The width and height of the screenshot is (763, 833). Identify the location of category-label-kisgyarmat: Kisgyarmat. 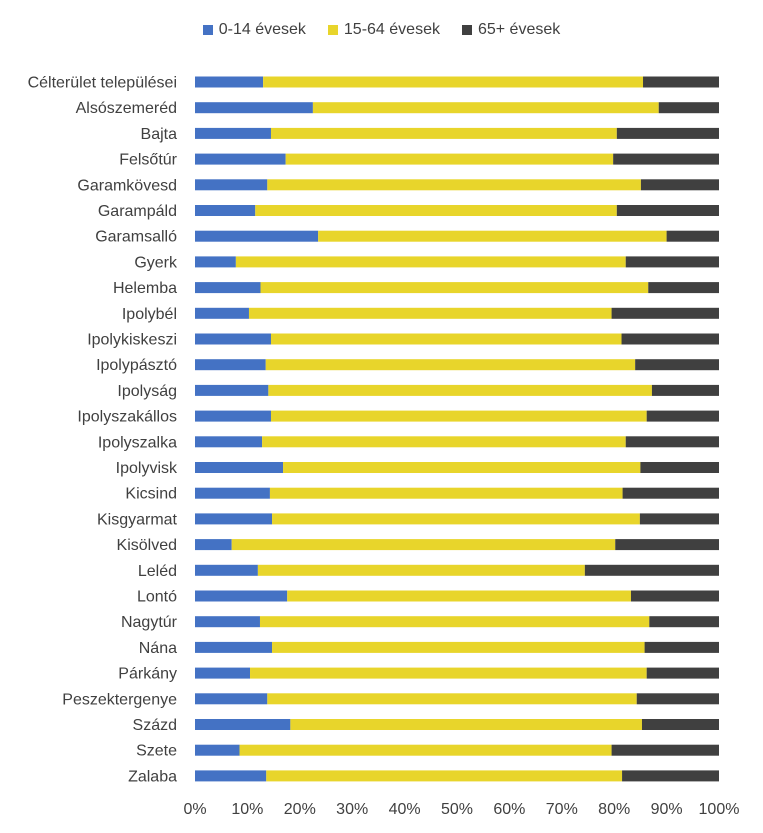
(137, 519).